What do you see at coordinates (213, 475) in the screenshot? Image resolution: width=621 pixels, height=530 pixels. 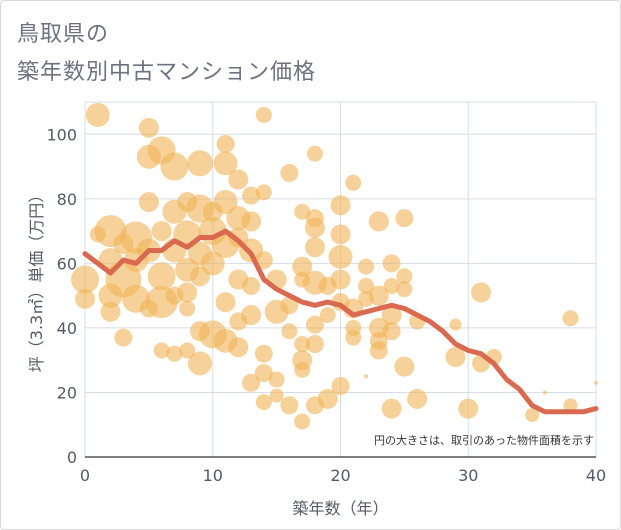 I see `x-tick-label: 10` at bounding box center [213, 475].